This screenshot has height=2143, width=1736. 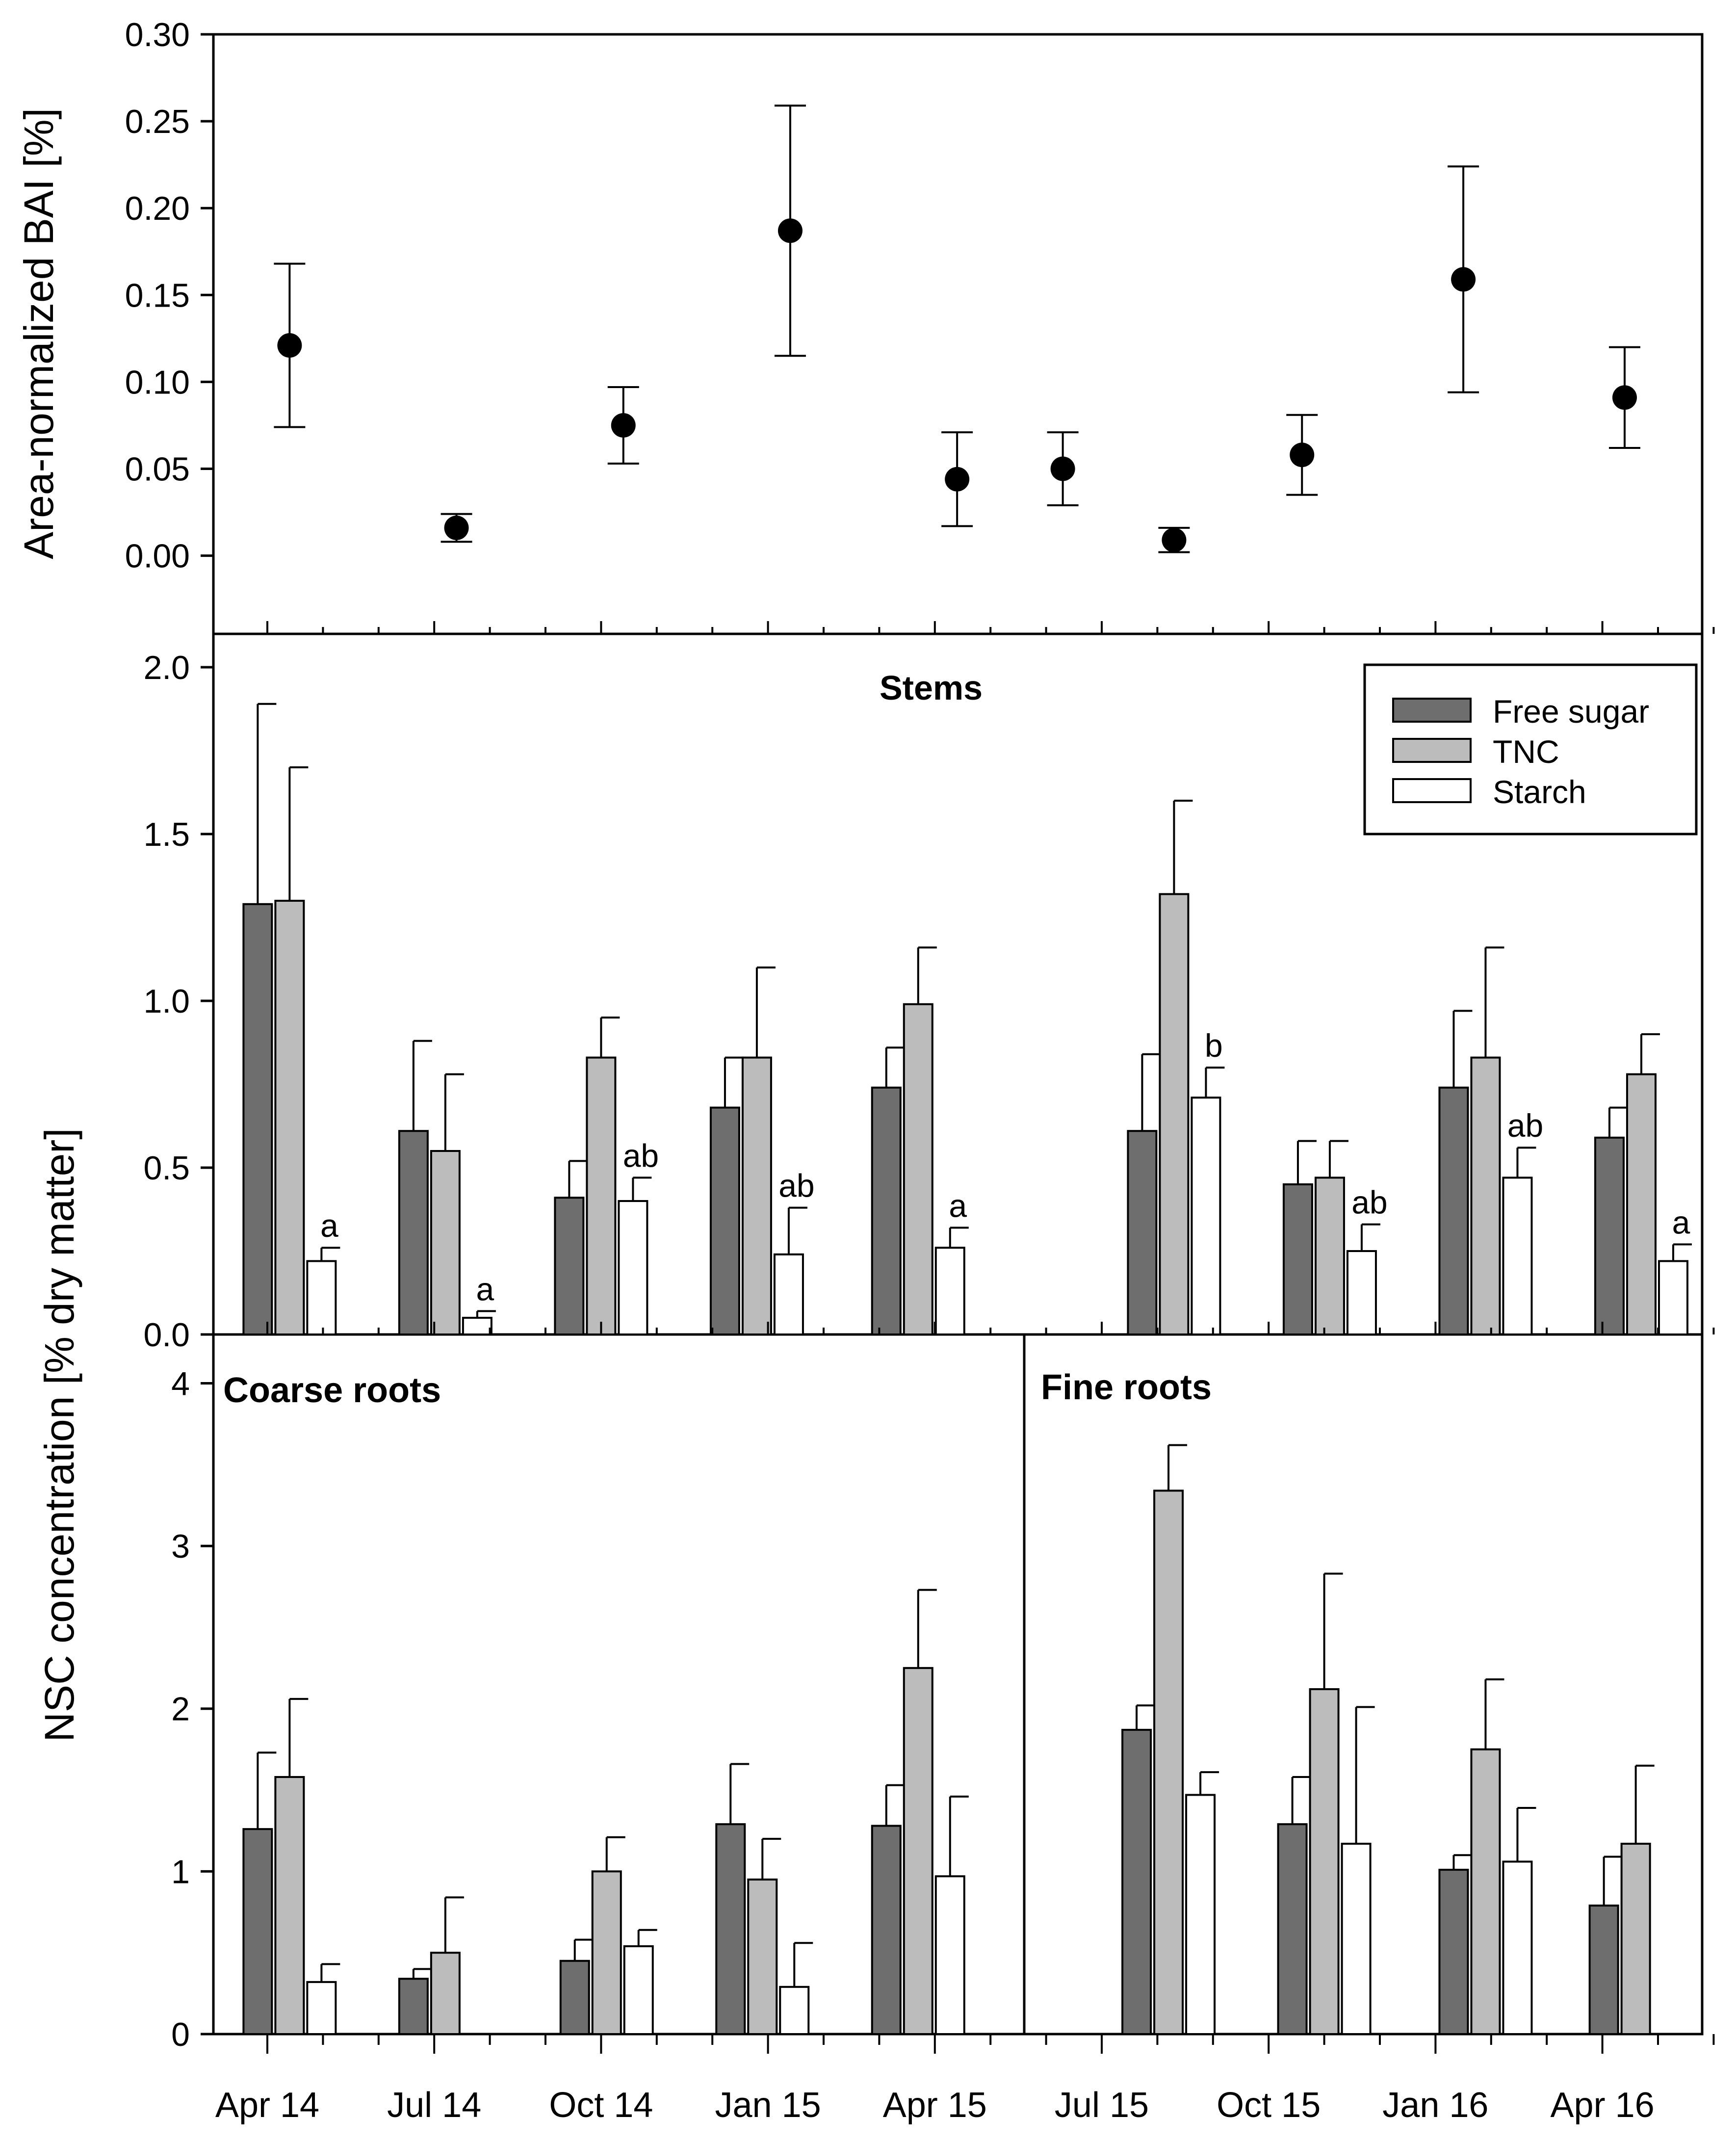 What do you see at coordinates (59, 1435) in the screenshot?
I see `nsc-y-axis-label: NSC concentration [% dry matter]` at bounding box center [59, 1435].